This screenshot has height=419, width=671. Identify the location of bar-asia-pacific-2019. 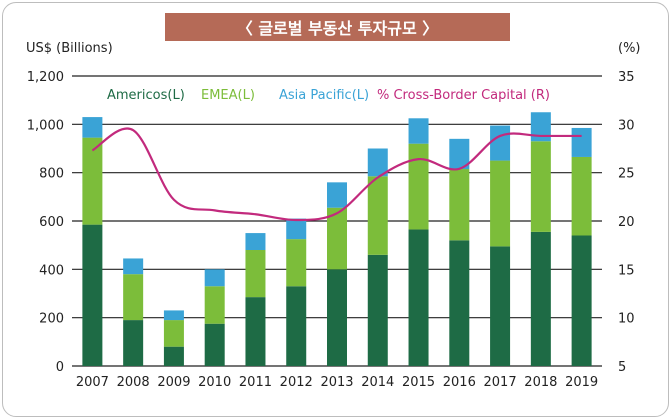
(581, 142).